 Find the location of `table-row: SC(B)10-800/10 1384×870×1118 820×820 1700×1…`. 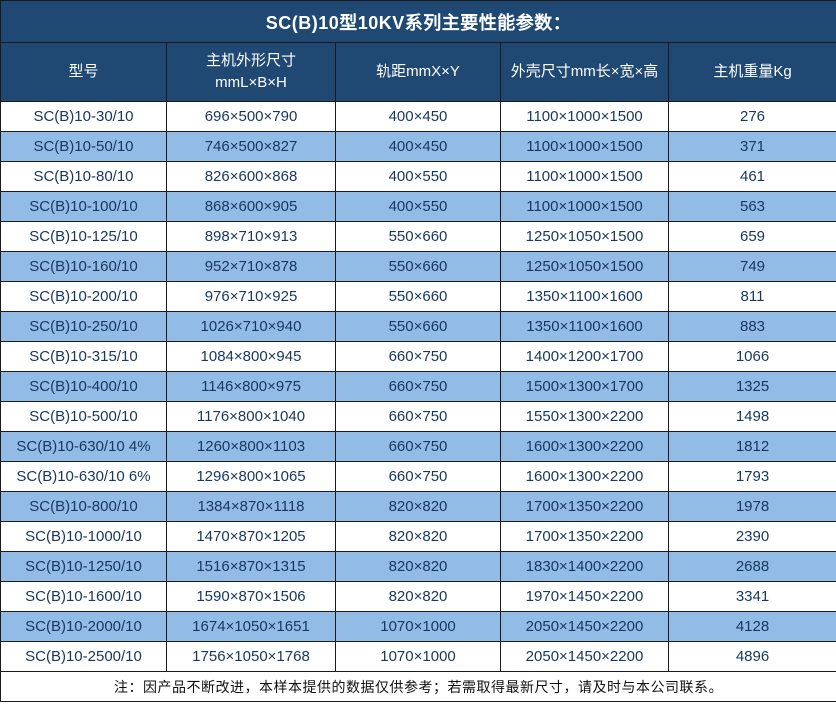

table-row: SC(B)10-800/10 1384×870×1118 820×820 1700×1… is located at coordinates (418, 506).